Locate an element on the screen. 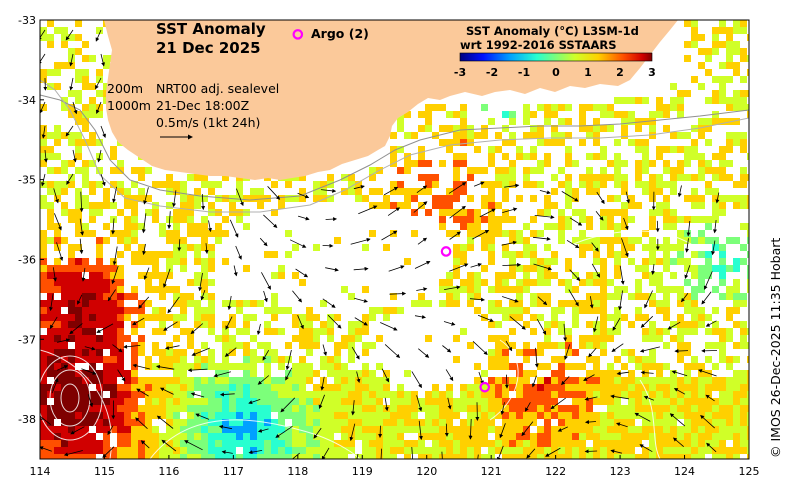 The image size is (791, 492). sealevel-time: 21-Dec 18:00Z is located at coordinates (202, 105).